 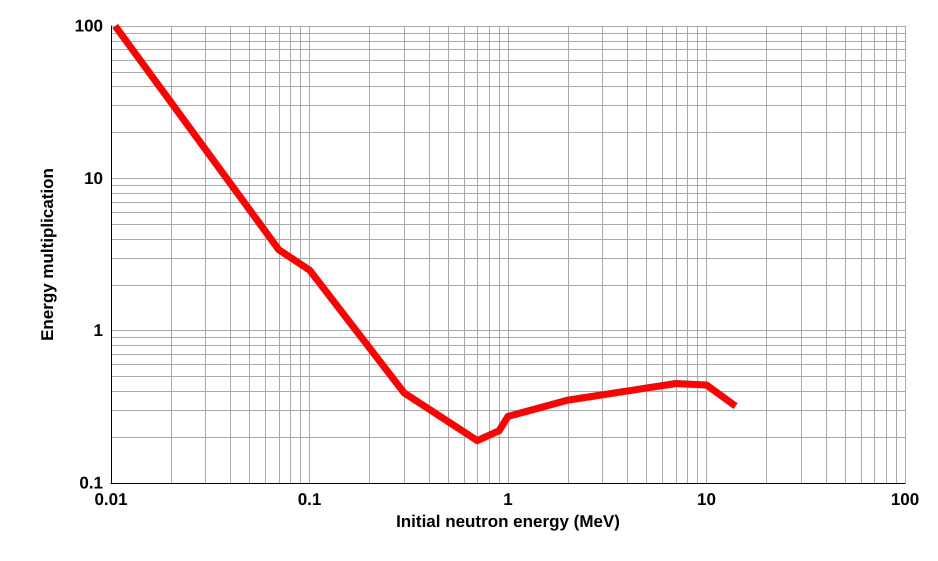 I want to click on y-tick-label: 100, so click(x=88, y=26).